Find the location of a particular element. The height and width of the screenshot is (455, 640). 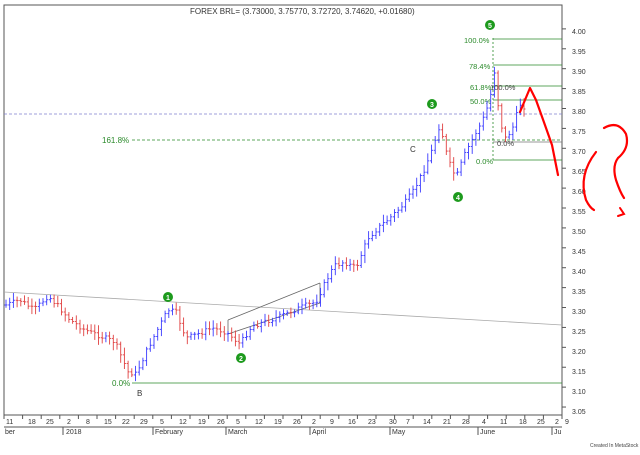

y-tick-label: 3.25 is located at coordinates (579, 332).